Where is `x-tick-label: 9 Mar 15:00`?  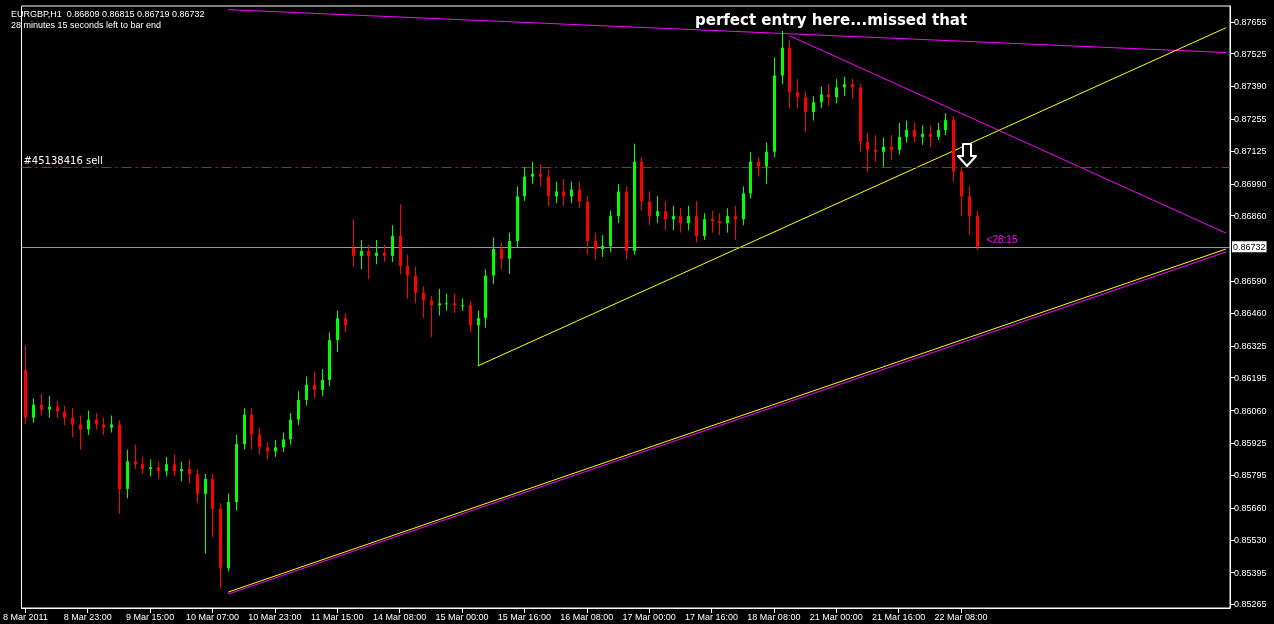 x-tick-label: 9 Mar 15:00 is located at coordinates (150, 616).